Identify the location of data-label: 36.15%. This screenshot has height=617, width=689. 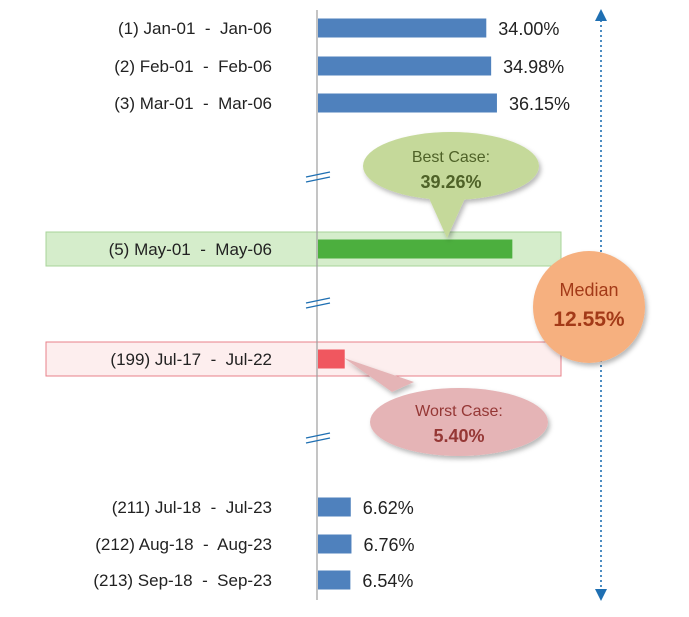
(539, 104).